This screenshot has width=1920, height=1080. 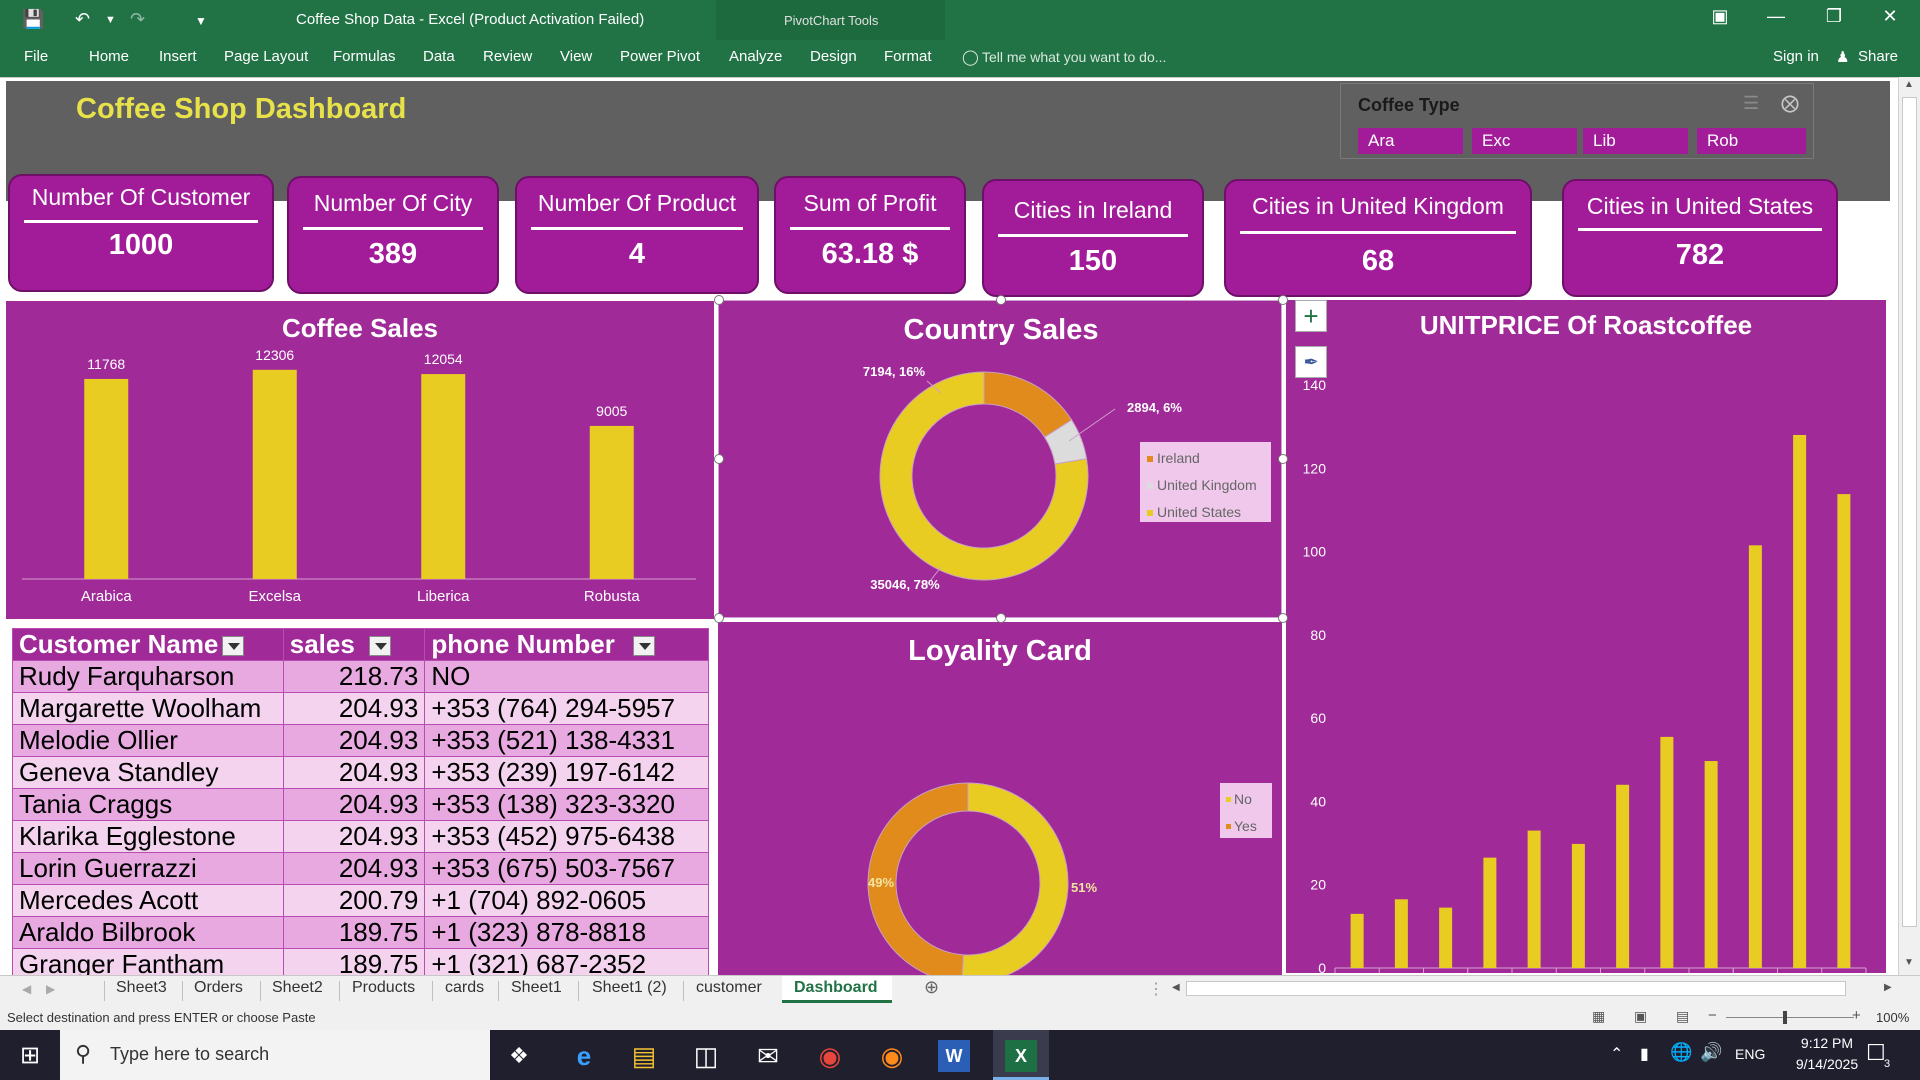 I want to click on scroll-tabs-left-icon: ◀, so click(x=27, y=989).